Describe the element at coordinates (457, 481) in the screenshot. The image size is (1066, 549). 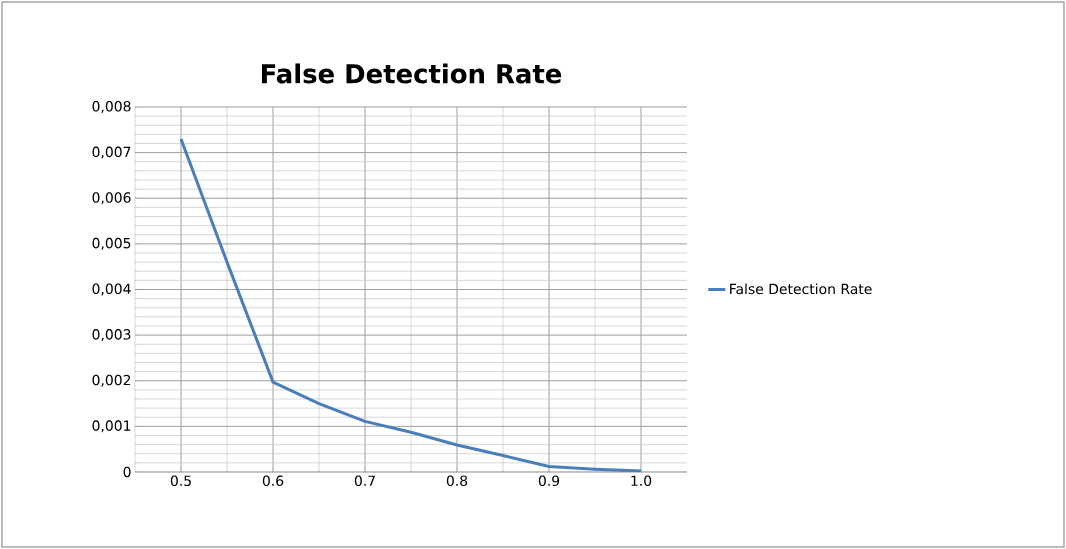
I see `x-tick-label: 0.8` at that location.